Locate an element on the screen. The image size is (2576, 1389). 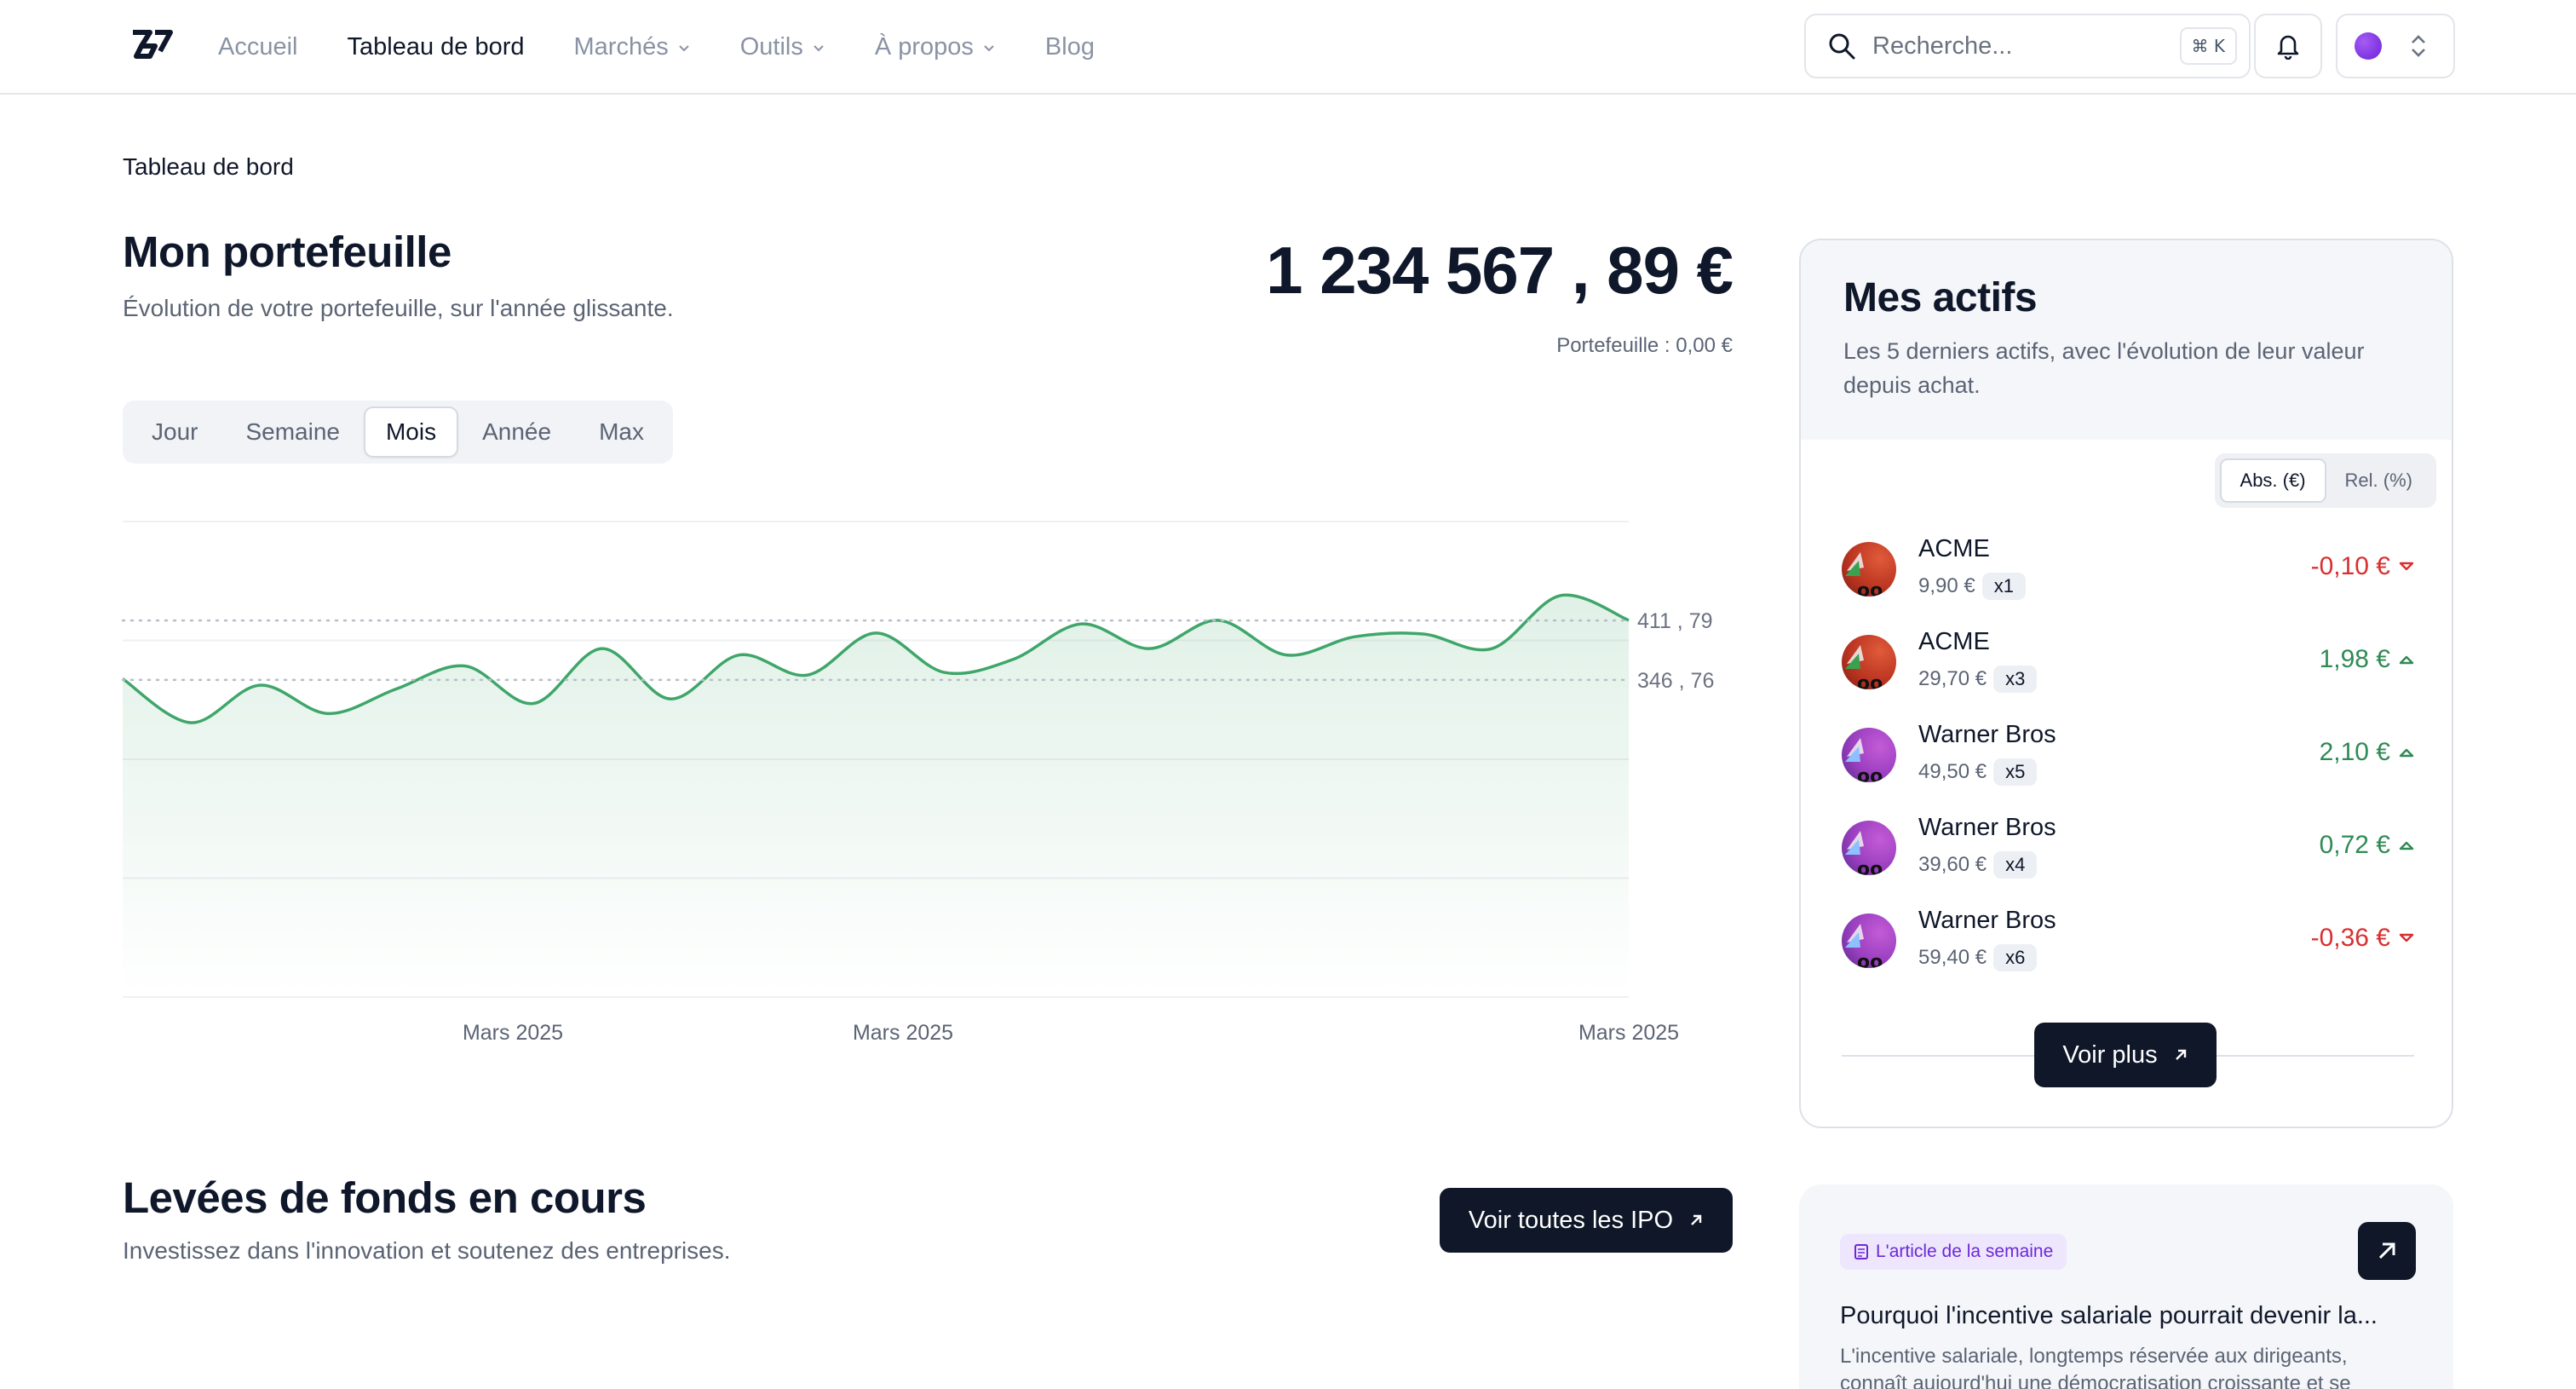
asset-quantity-badge: x4 is located at coordinates (2016, 865).